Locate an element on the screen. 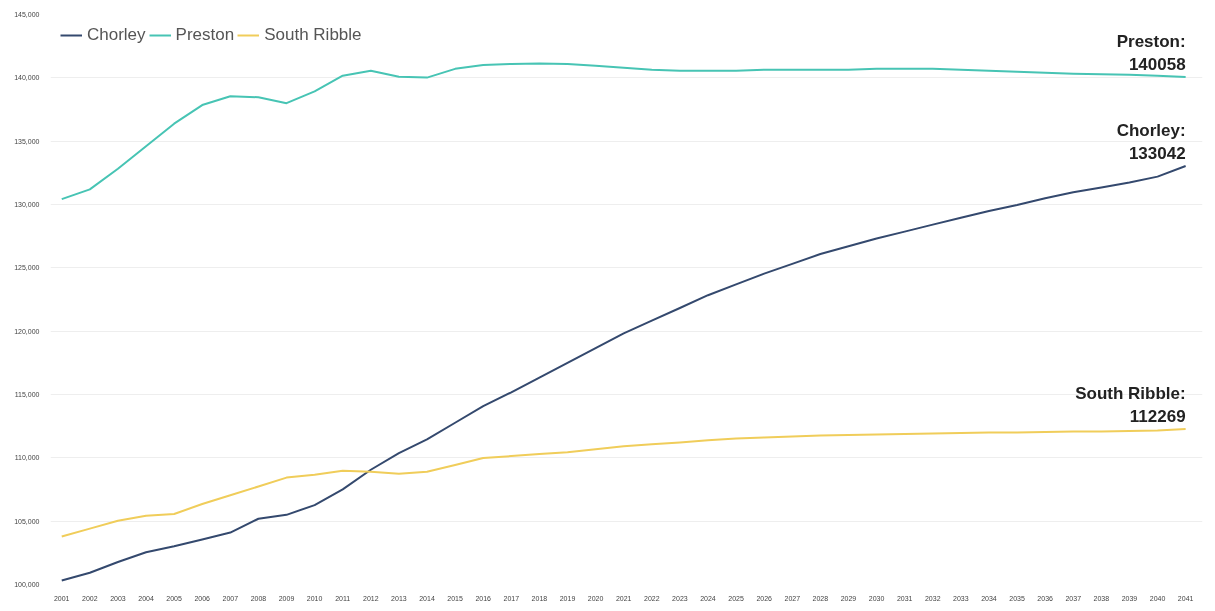  legend-label: South Ribble is located at coordinates (313, 35).